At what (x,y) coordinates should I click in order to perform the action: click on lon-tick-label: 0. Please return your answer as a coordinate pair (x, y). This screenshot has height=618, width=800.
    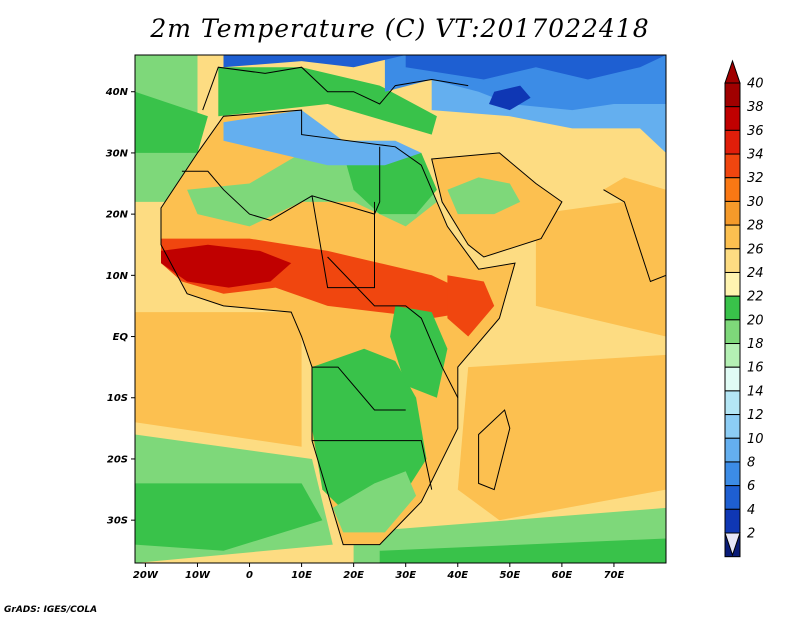
    Looking at the image, I should click on (249, 575).